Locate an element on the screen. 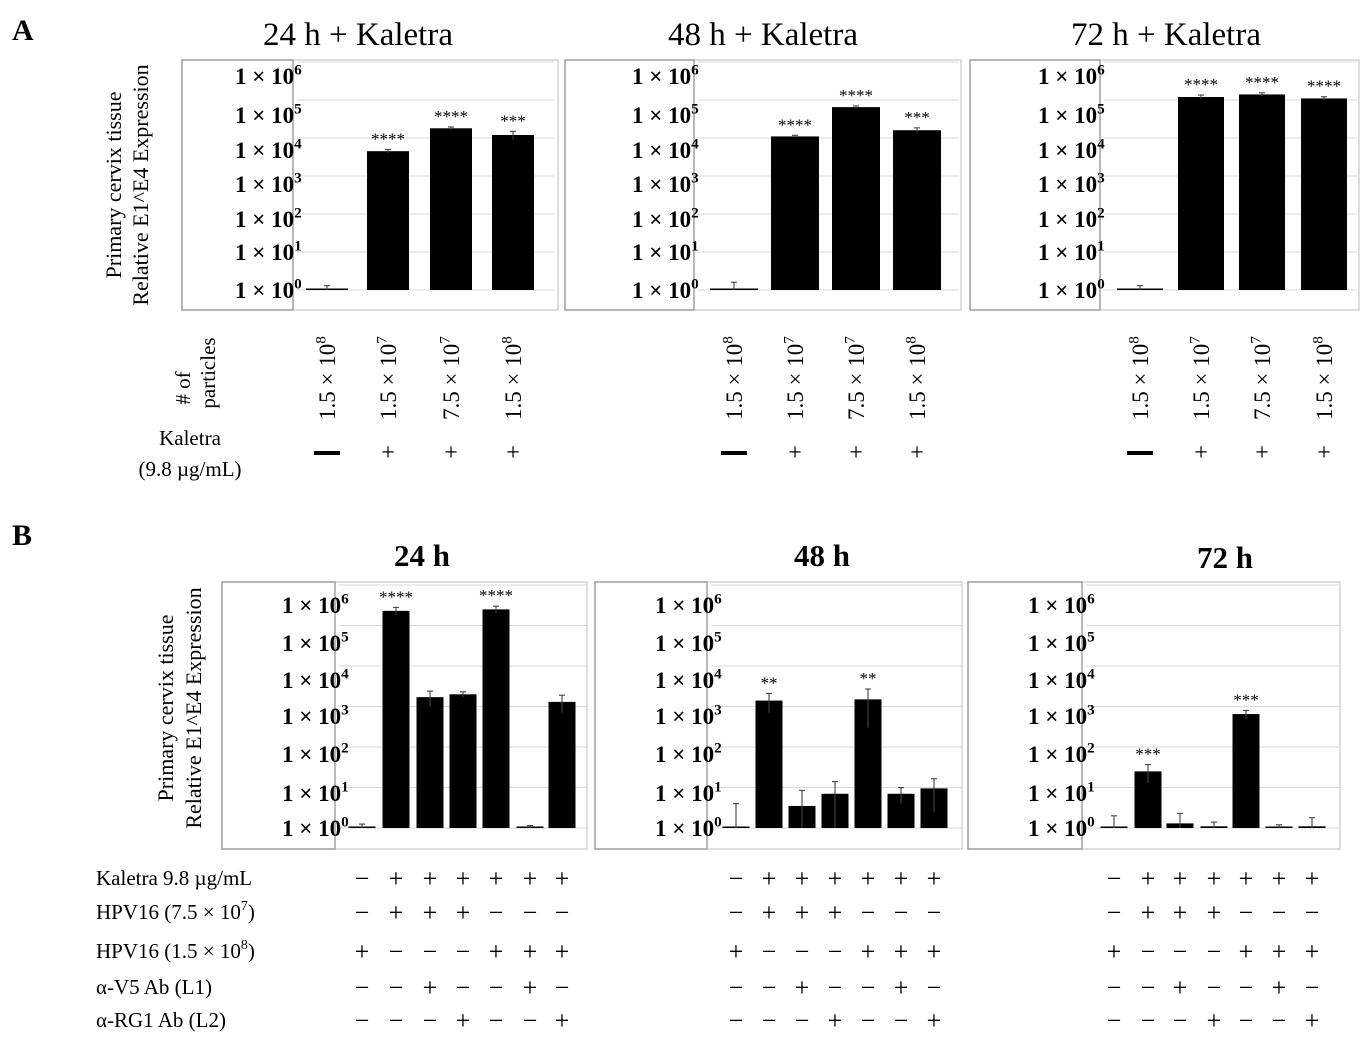  condition-row-label: α-RG1 Ab (L2) is located at coordinates (161, 1020).